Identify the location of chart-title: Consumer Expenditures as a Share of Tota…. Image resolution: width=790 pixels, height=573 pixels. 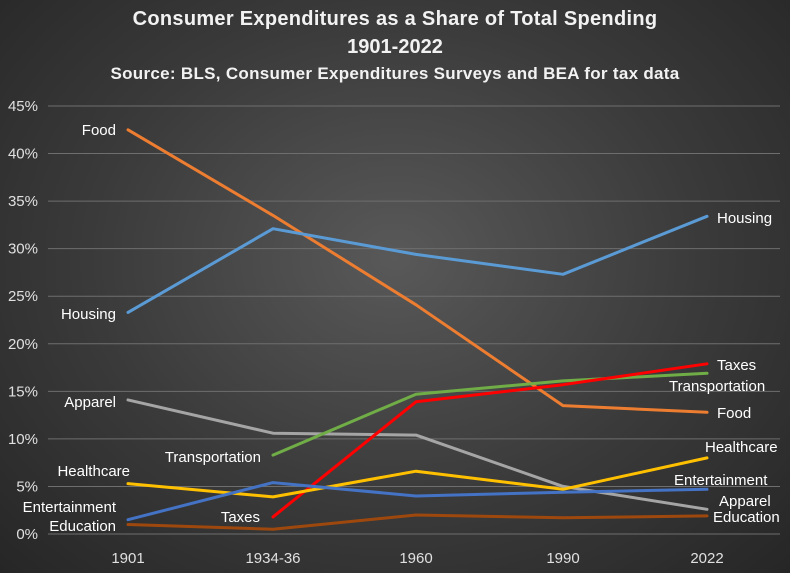
(395, 19).